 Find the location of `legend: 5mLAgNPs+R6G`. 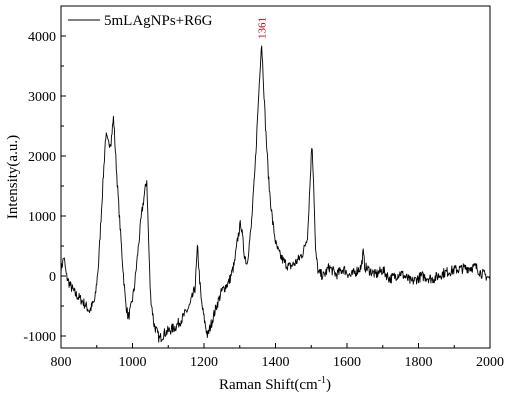

legend: 5mLAgNPs+R6G is located at coordinates (140, 21).